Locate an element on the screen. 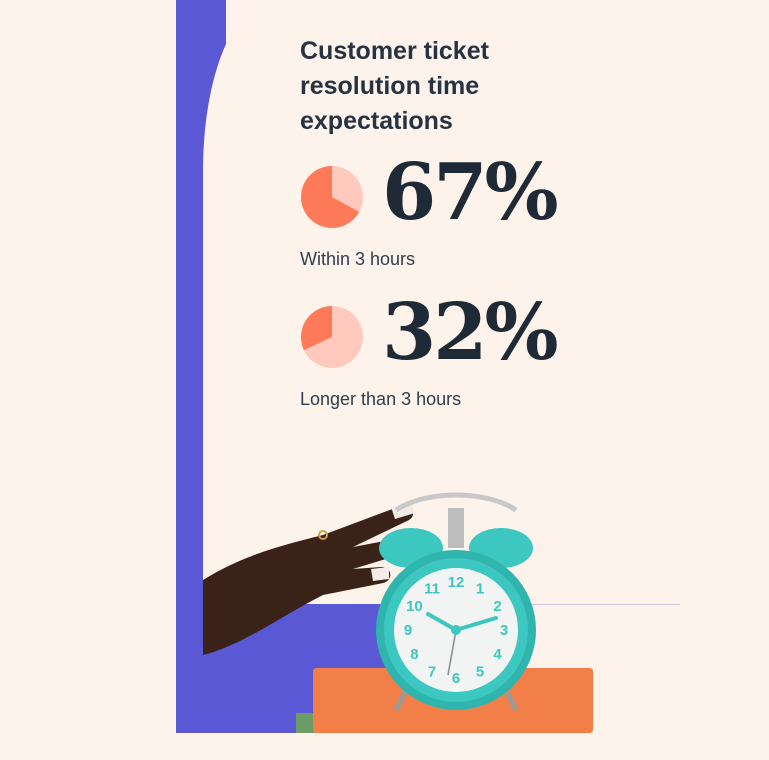 This screenshot has height=760, width=769. clock-number: 2 is located at coordinates (497, 606).